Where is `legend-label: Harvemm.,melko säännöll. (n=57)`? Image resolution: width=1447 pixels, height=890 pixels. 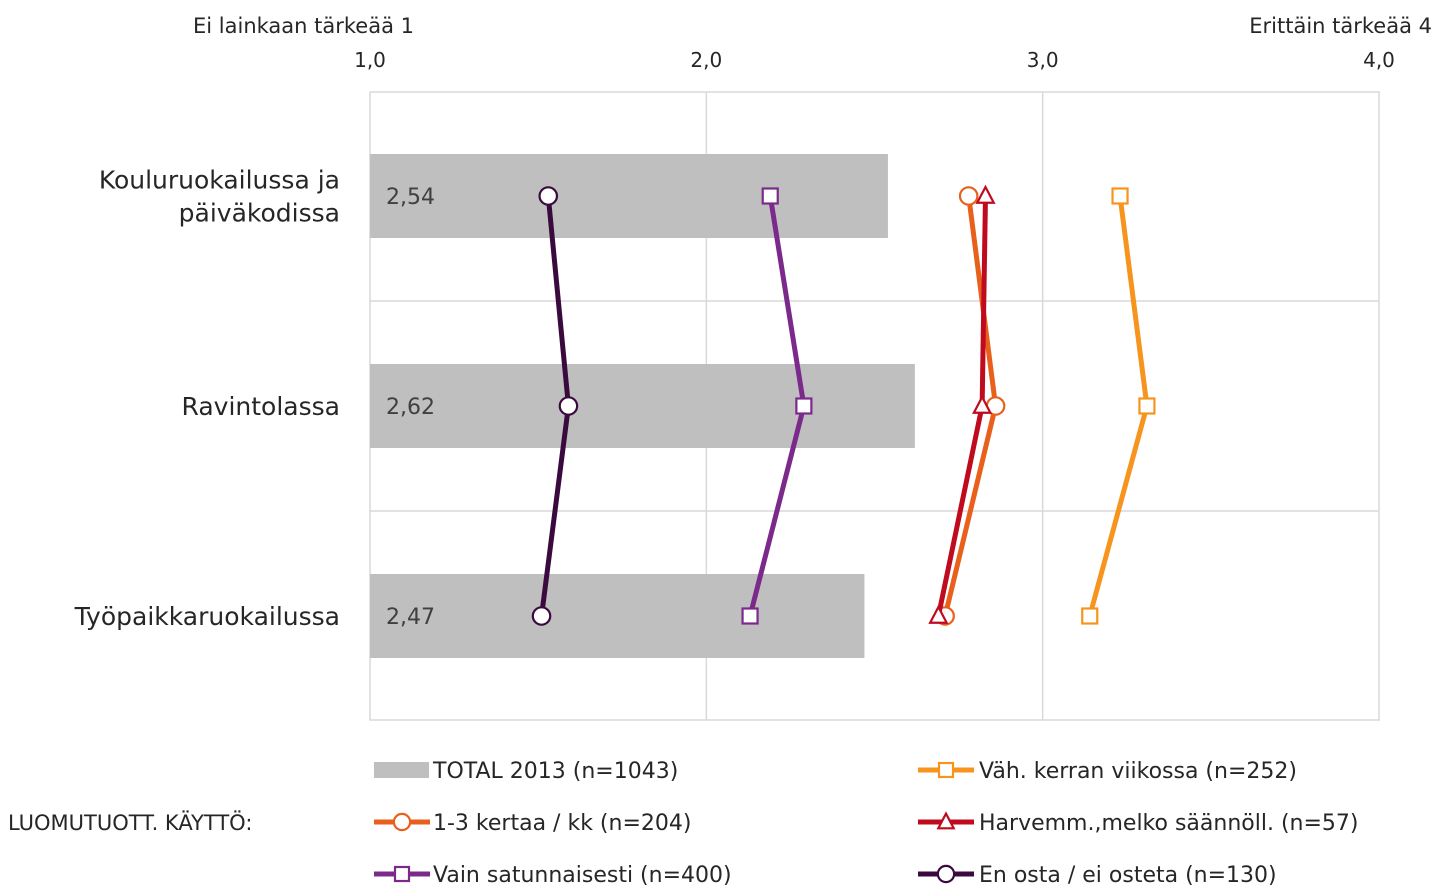
legend-label: Harvemm.,melko säännöll. (n=57) is located at coordinates (1168, 823).